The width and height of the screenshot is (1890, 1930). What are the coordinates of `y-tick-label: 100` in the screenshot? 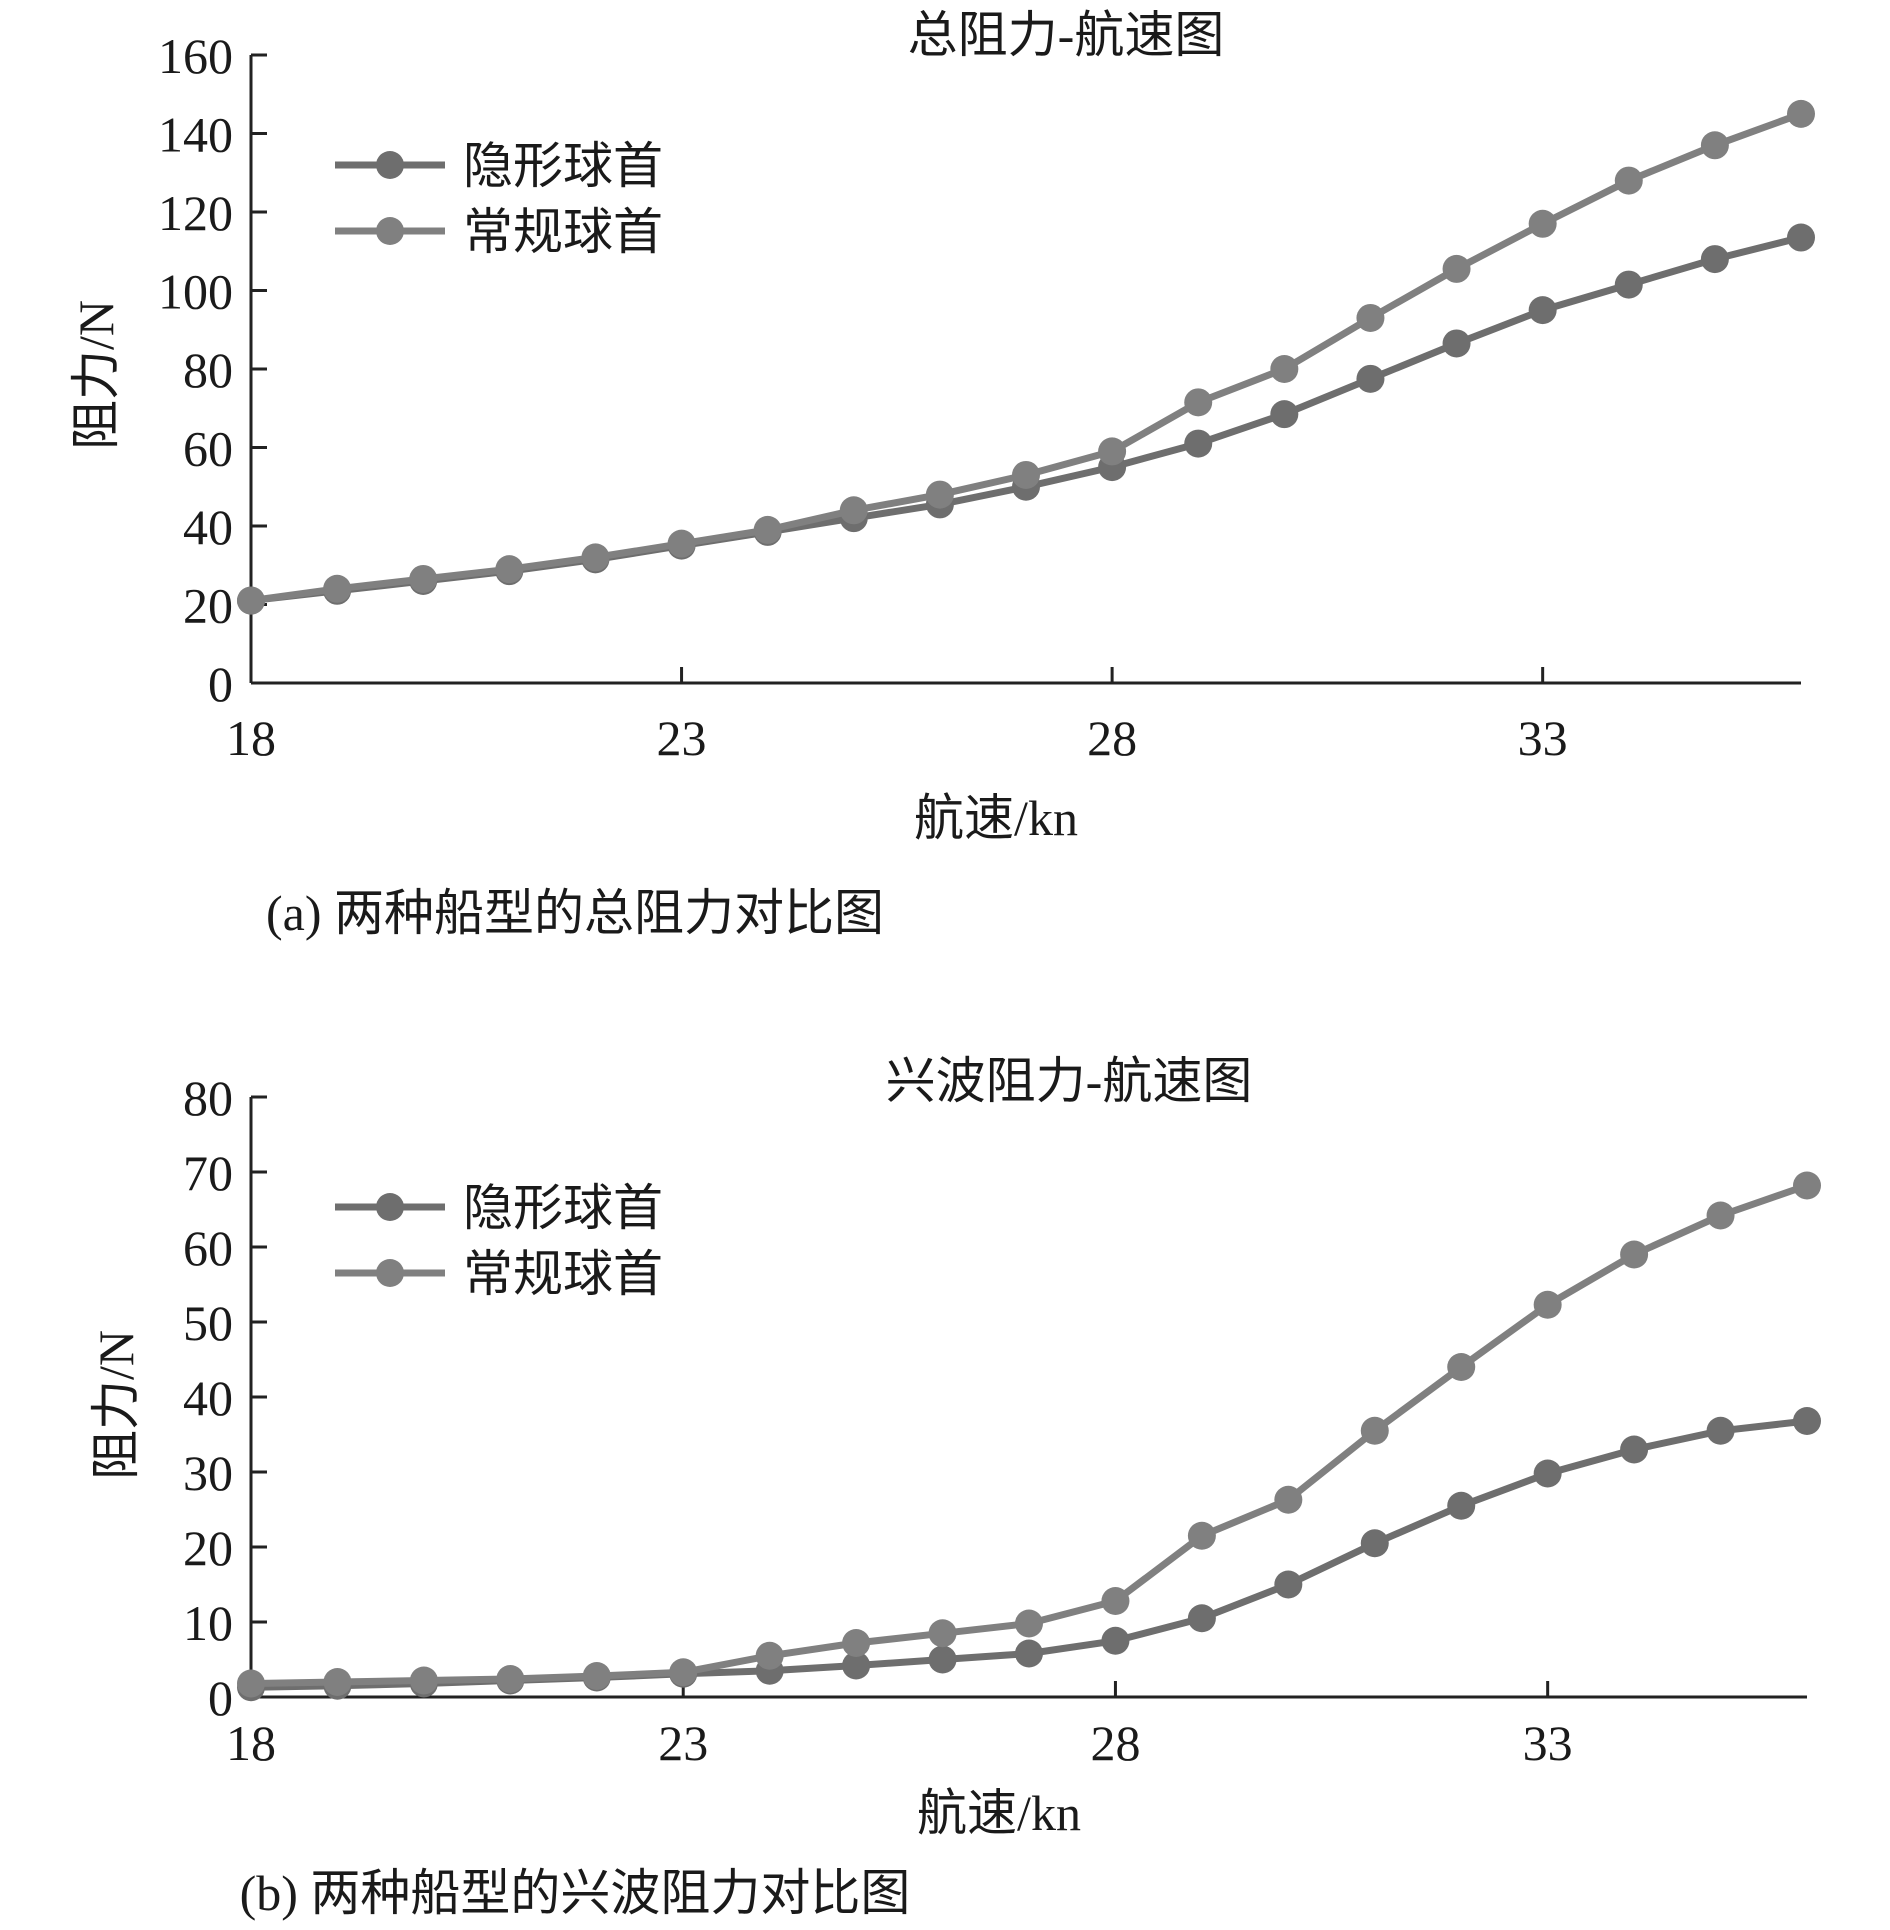 It's located at (195, 292).